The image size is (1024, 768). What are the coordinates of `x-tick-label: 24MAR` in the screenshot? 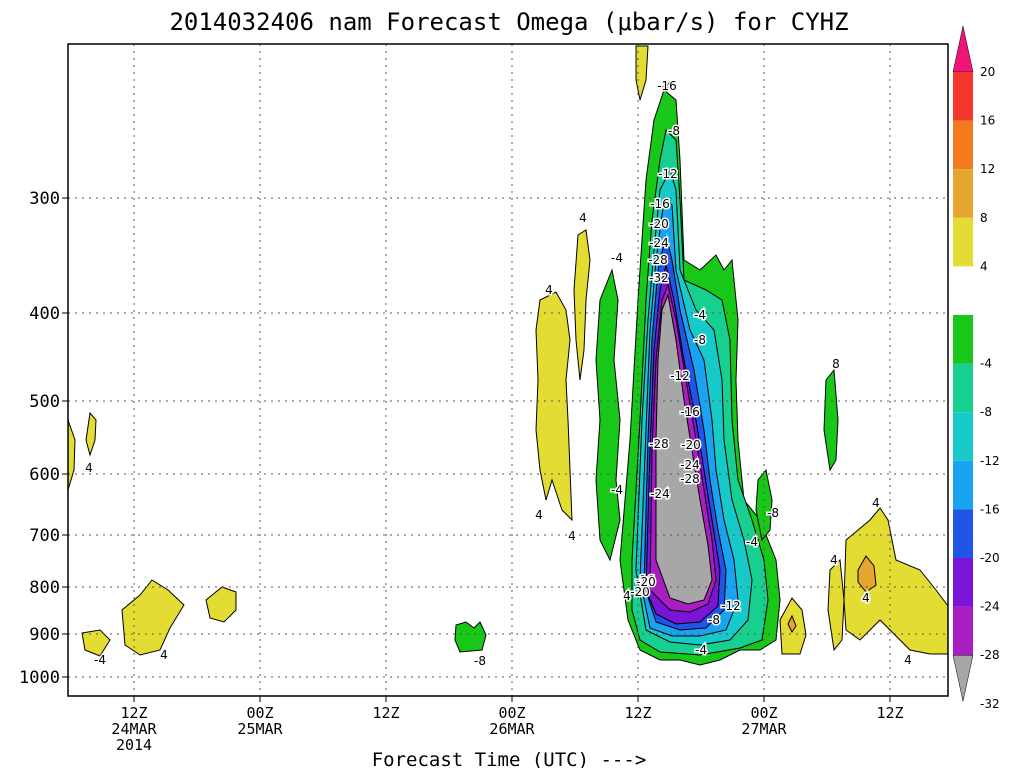 It's located at (134, 729).